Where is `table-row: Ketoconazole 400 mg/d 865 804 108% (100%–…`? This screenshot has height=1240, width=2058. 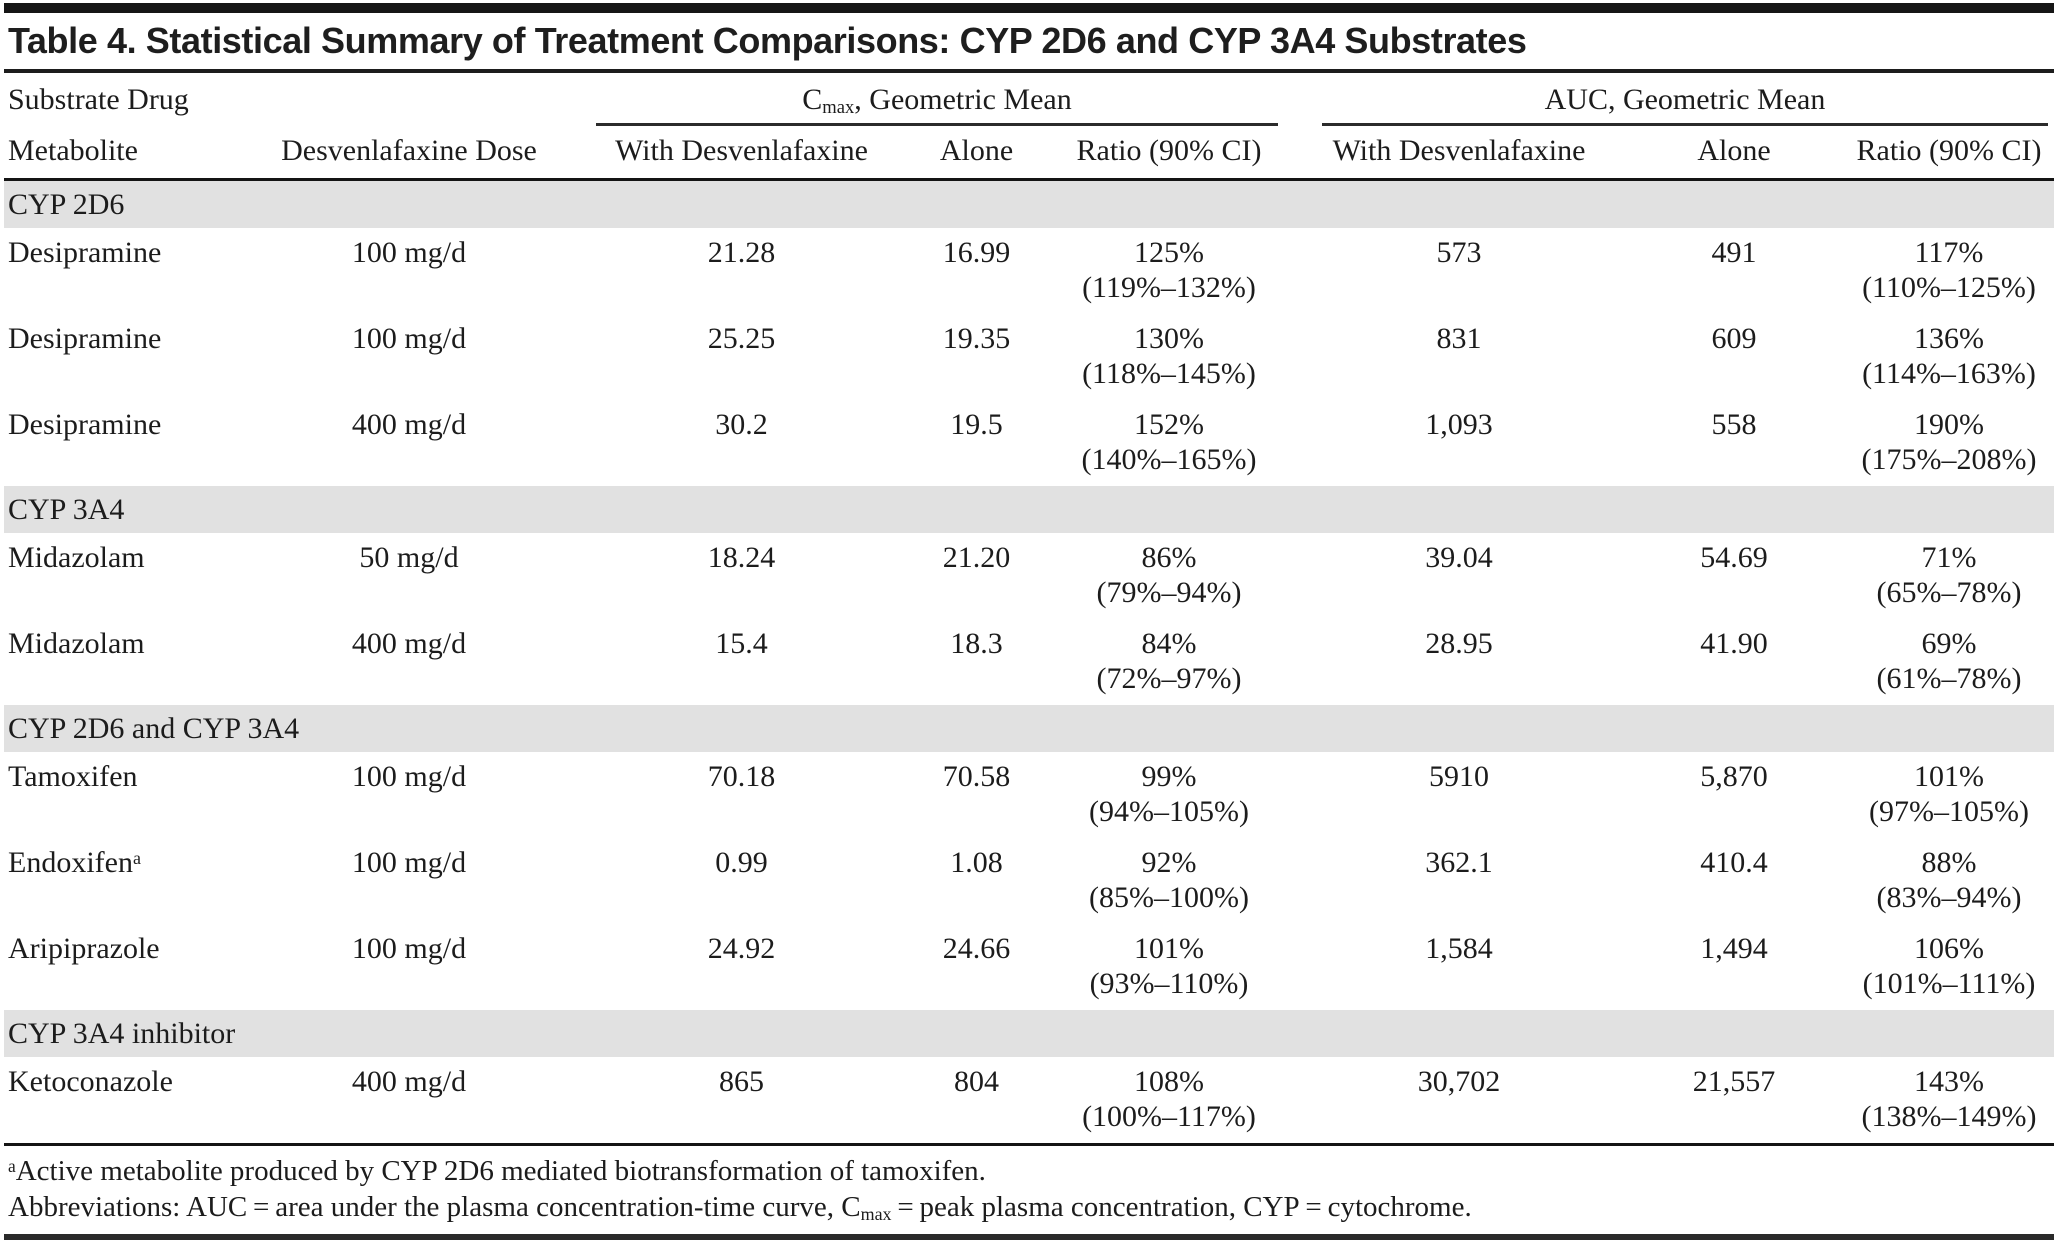 table-row: Ketoconazole 400 mg/d 865 804 108% (100%–… is located at coordinates (1029, 1101).